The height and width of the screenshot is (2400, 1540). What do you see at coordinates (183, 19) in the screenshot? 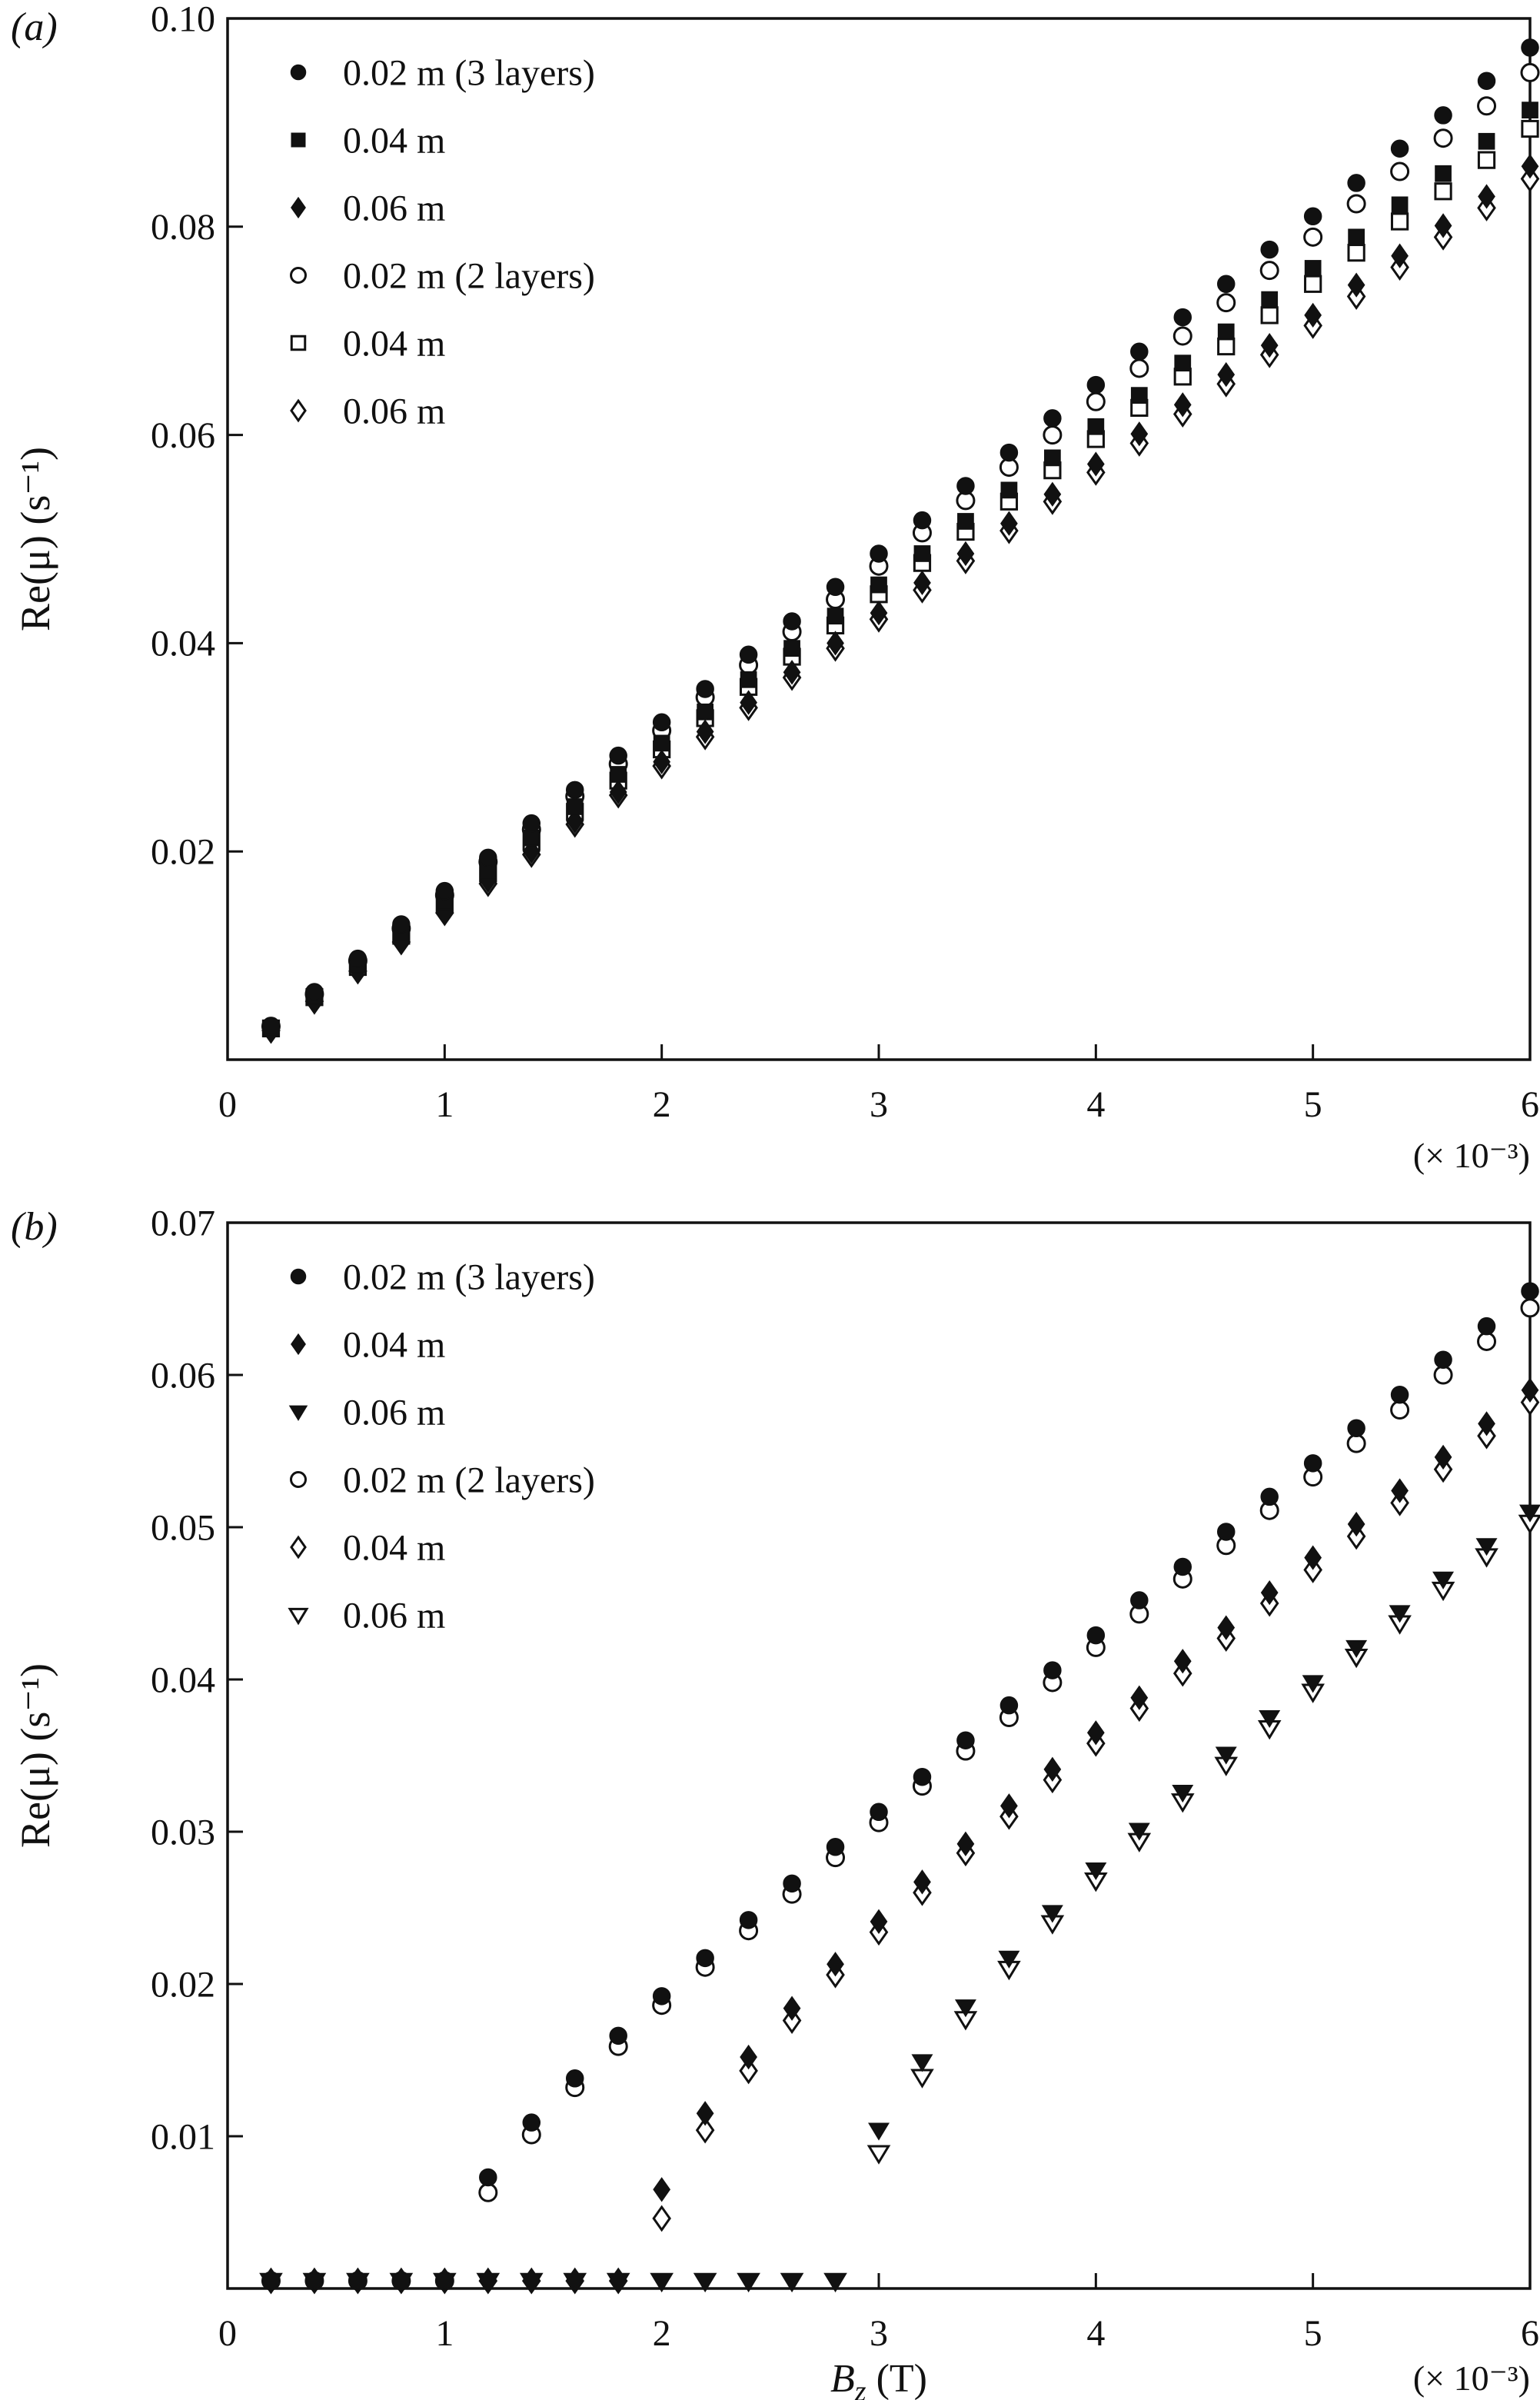
I see `y-tick-label: 0.10` at bounding box center [183, 19].